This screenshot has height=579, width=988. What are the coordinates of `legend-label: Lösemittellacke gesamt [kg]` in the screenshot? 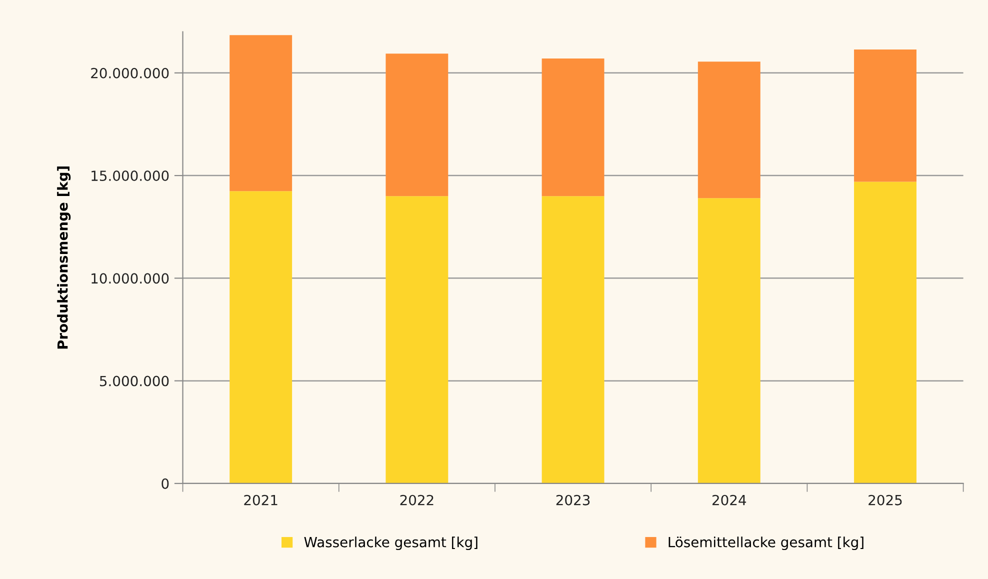 It's located at (766, 543).